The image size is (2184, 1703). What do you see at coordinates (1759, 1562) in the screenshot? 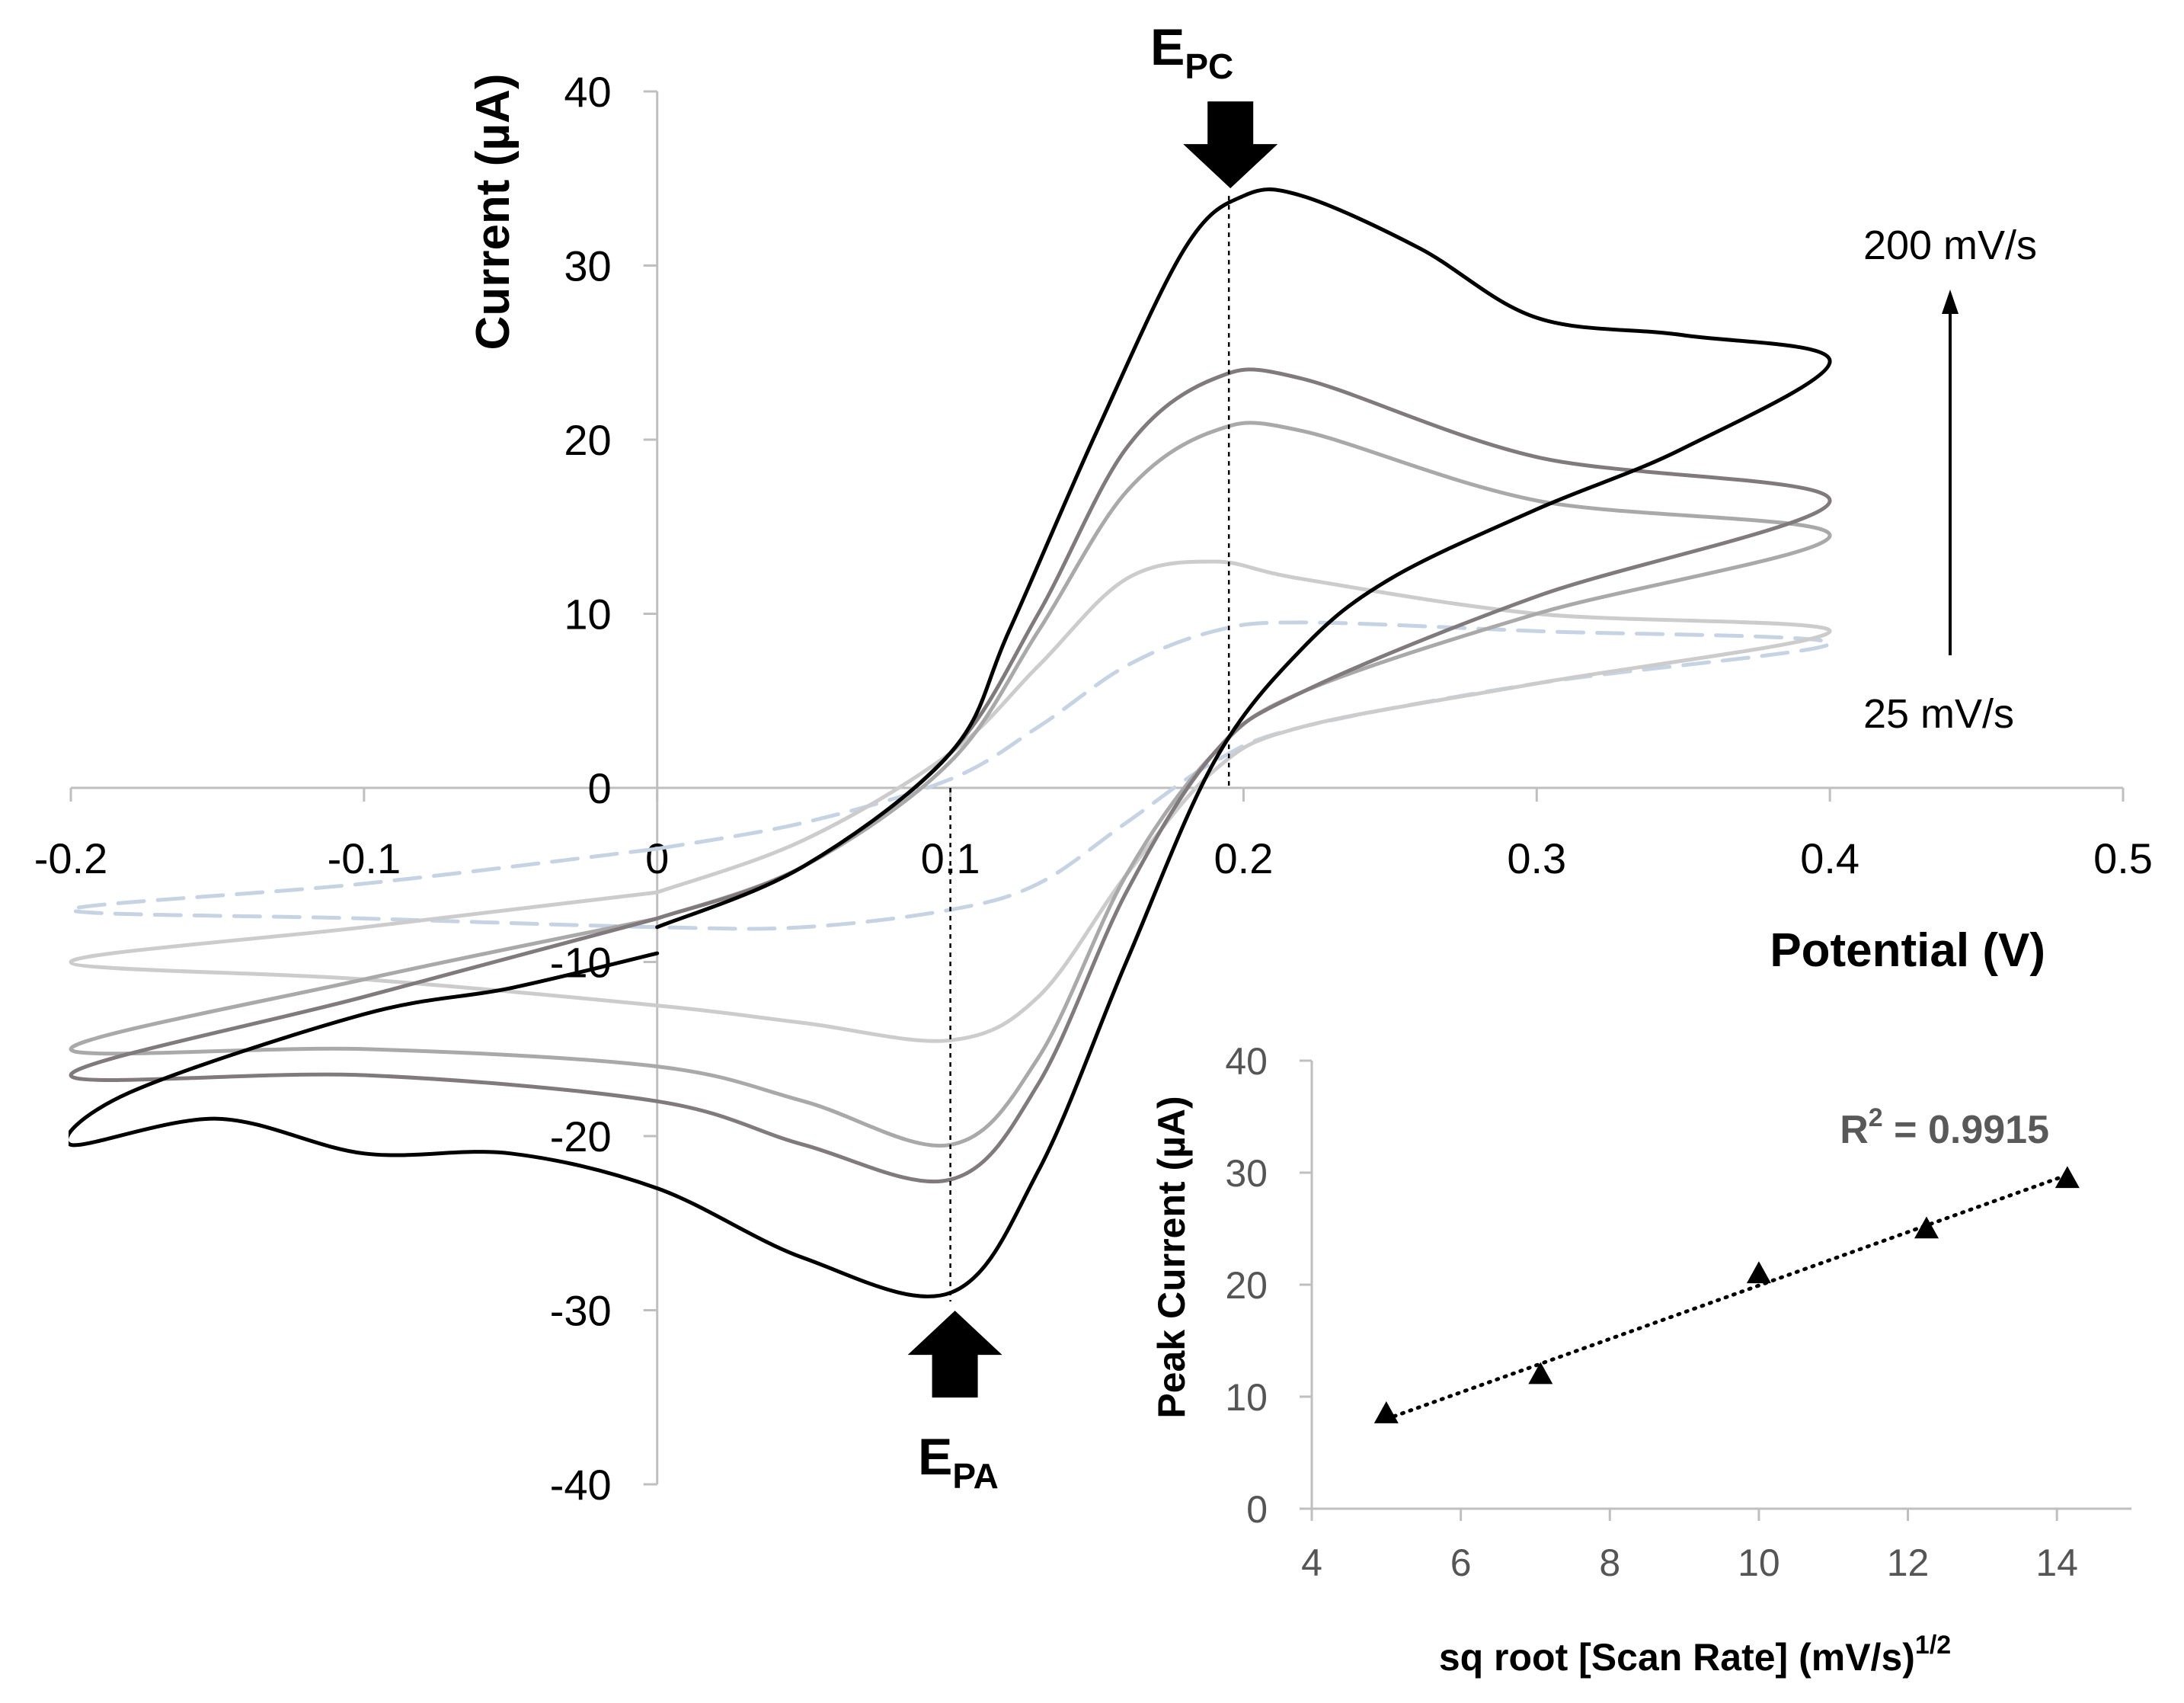
I see `inset-x-tick-label: 10` at bounding box center [1759, 1562].